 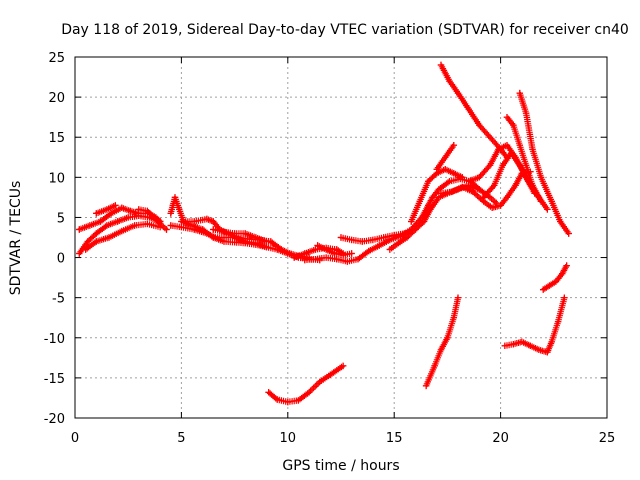 I want to click on y-axis-title: SDTVAR / TECUs, so click(x=16, y=238).